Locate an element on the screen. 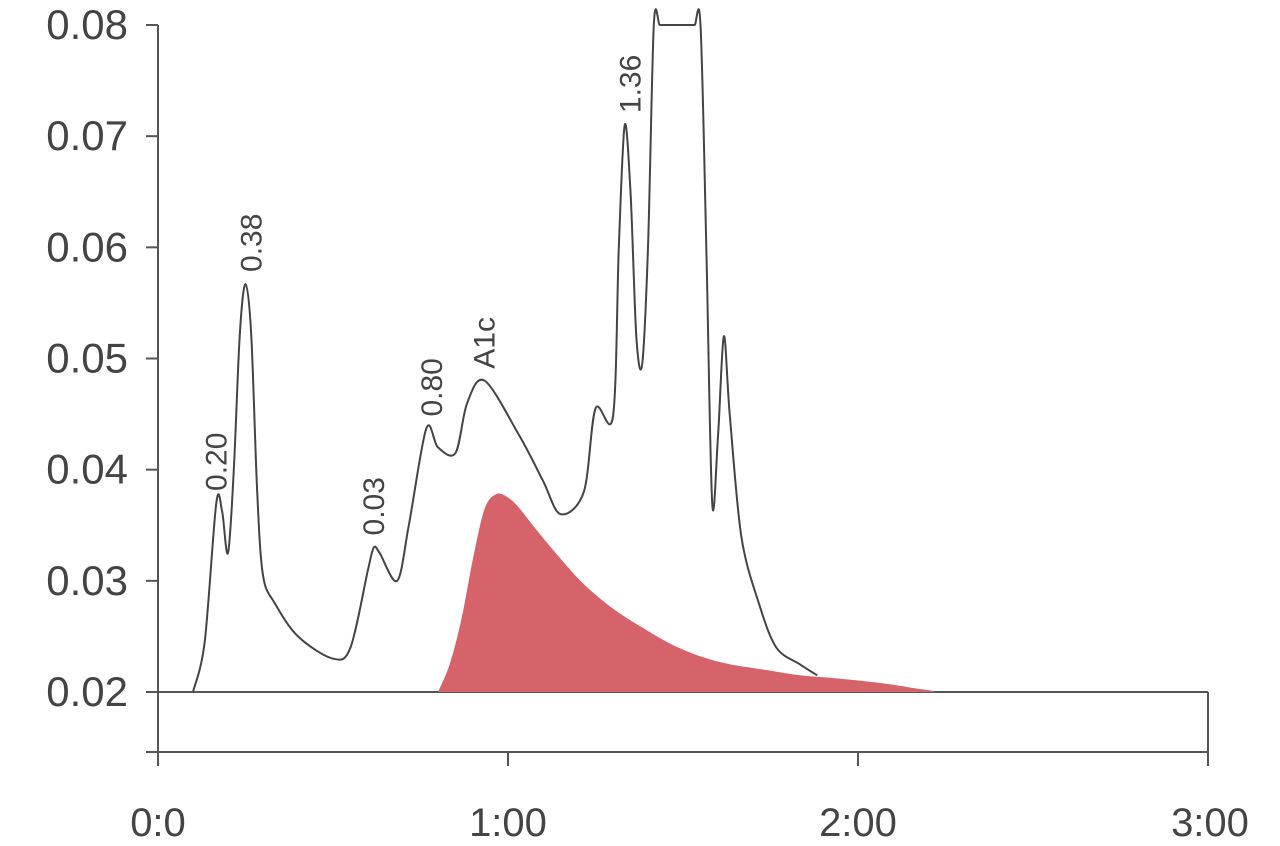 This screenshot has height=846, width=1280. peak-label: 0.80 is located at coordinates (432, 387).